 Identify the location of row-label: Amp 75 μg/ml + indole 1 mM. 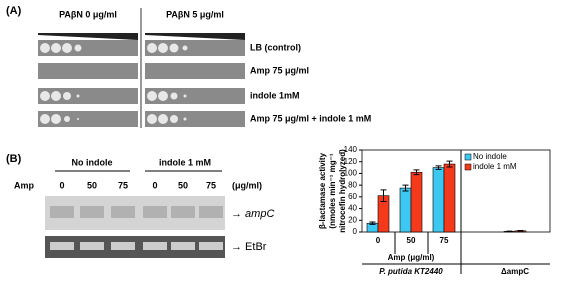
(310, 118).